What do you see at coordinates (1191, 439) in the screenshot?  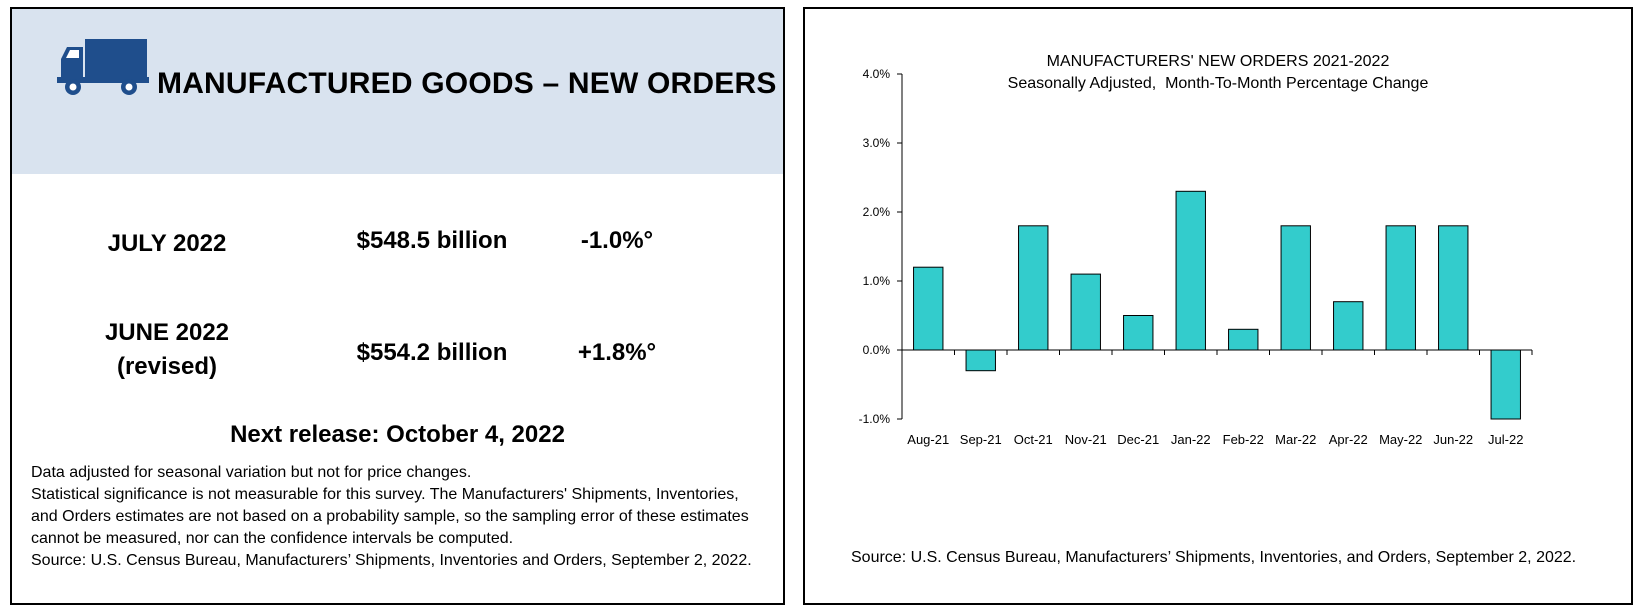 I see `x-tick-label: Jan-22` at bounding box center [1191, 439].